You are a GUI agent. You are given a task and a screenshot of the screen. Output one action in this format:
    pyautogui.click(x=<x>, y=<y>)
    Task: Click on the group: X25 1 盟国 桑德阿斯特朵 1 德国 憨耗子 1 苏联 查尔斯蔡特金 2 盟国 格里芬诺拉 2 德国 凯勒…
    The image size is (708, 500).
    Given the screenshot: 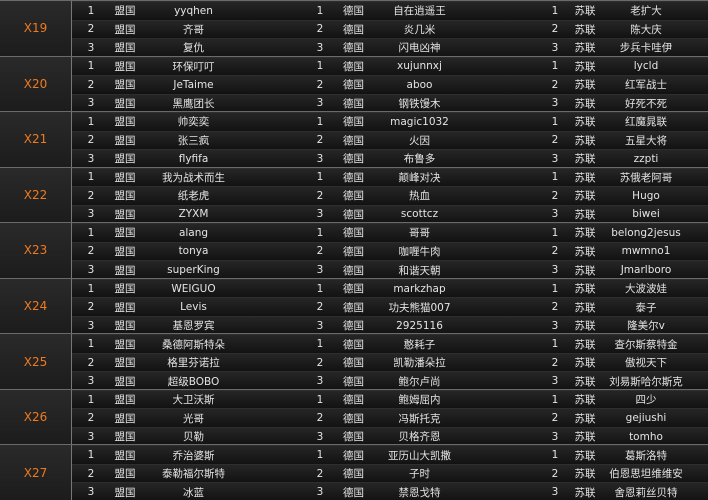 What is the action you would take?
    pyautogui.click(x=354, y=361)
    